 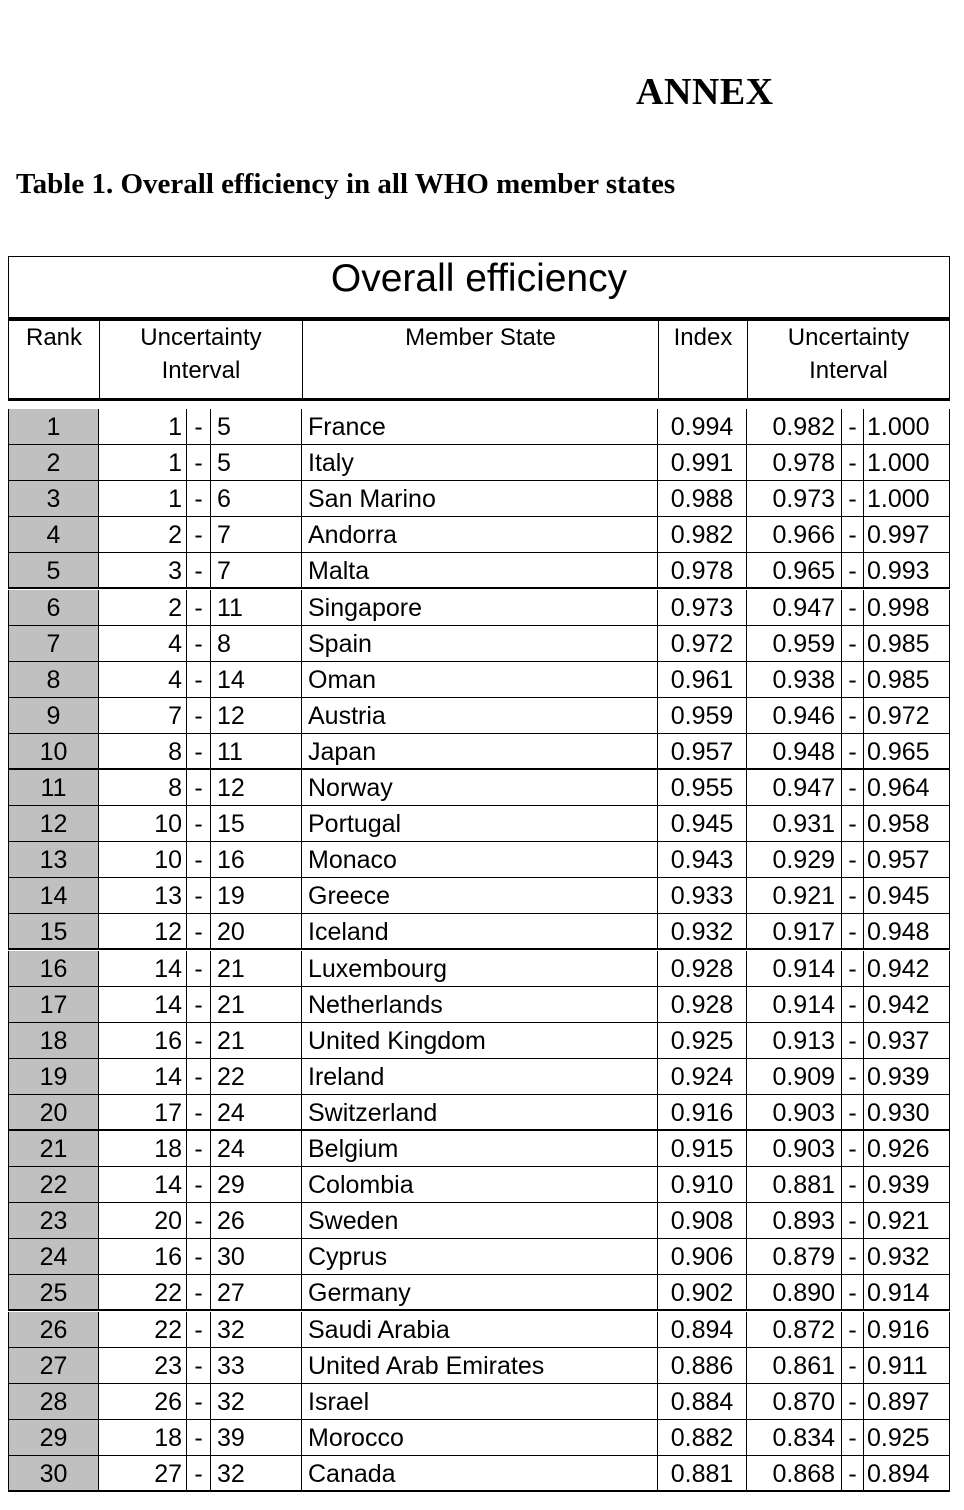 What do you see at coordinates (256, 1185) in the screenshot?
I see `rank-interval-high: 29` at bounding box center [256, 1185].